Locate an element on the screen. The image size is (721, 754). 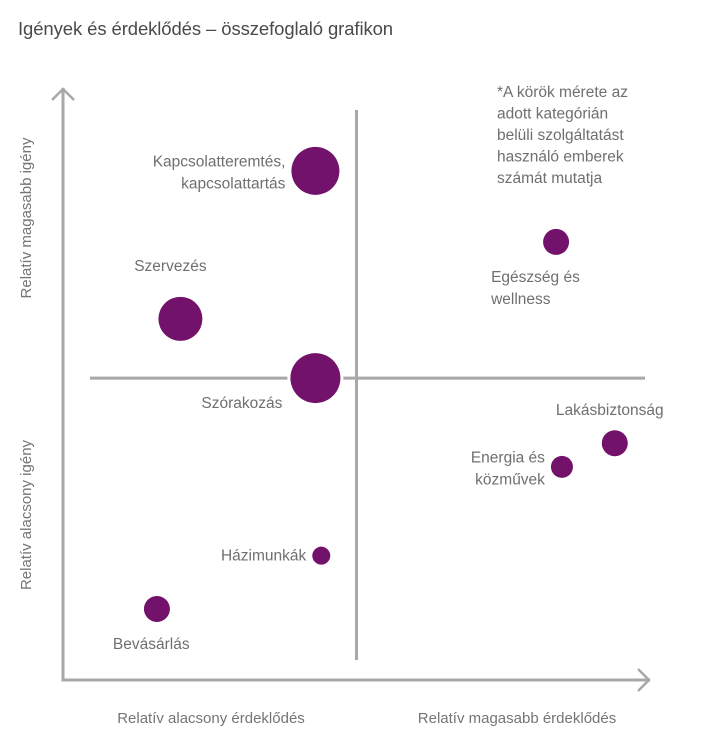
bubble-label: wellness is located at coordinates (520, 299).